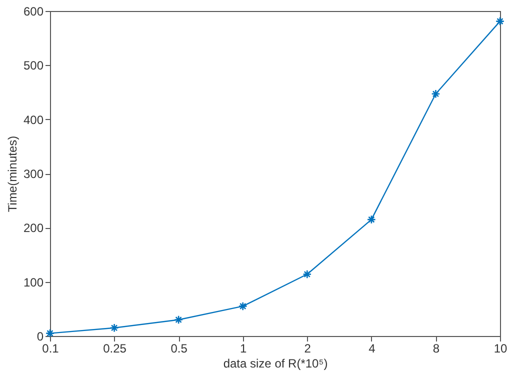 The width and height of the screenshot is (527, 384). Describe the element at coordinates (33, 228) in the screenshot. I see `y-tick-label: 200` at that location.